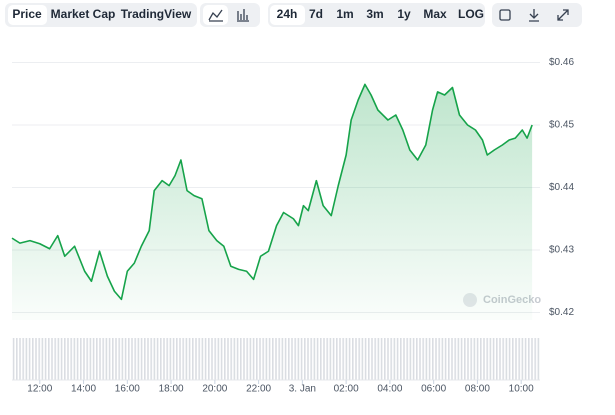 The width and height of the screenshot is (615, 415). Describe the element at coordinates (561, 62) in the screenshot. I see `y-tick-label: $0.46` at that location.